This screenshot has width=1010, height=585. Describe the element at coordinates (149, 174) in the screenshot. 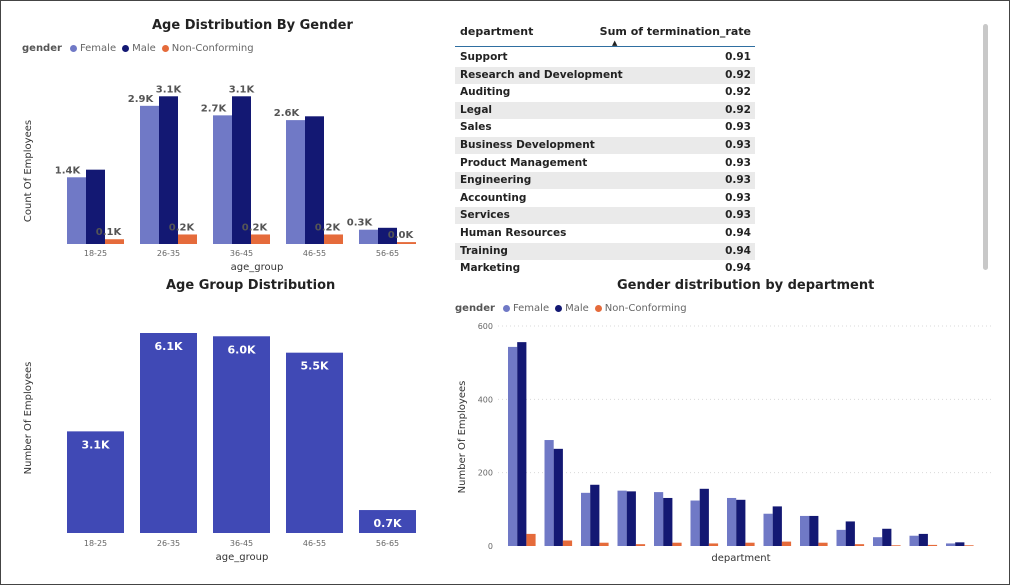

I see `bar-26-35-female` at that location.